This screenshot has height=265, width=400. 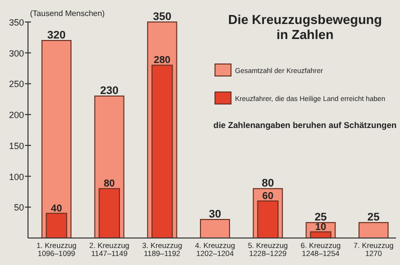 What do you see at coordinates (16, 53) in the screenshot?
I see `y-tick-label: 300` at bounding box center [16, 53].